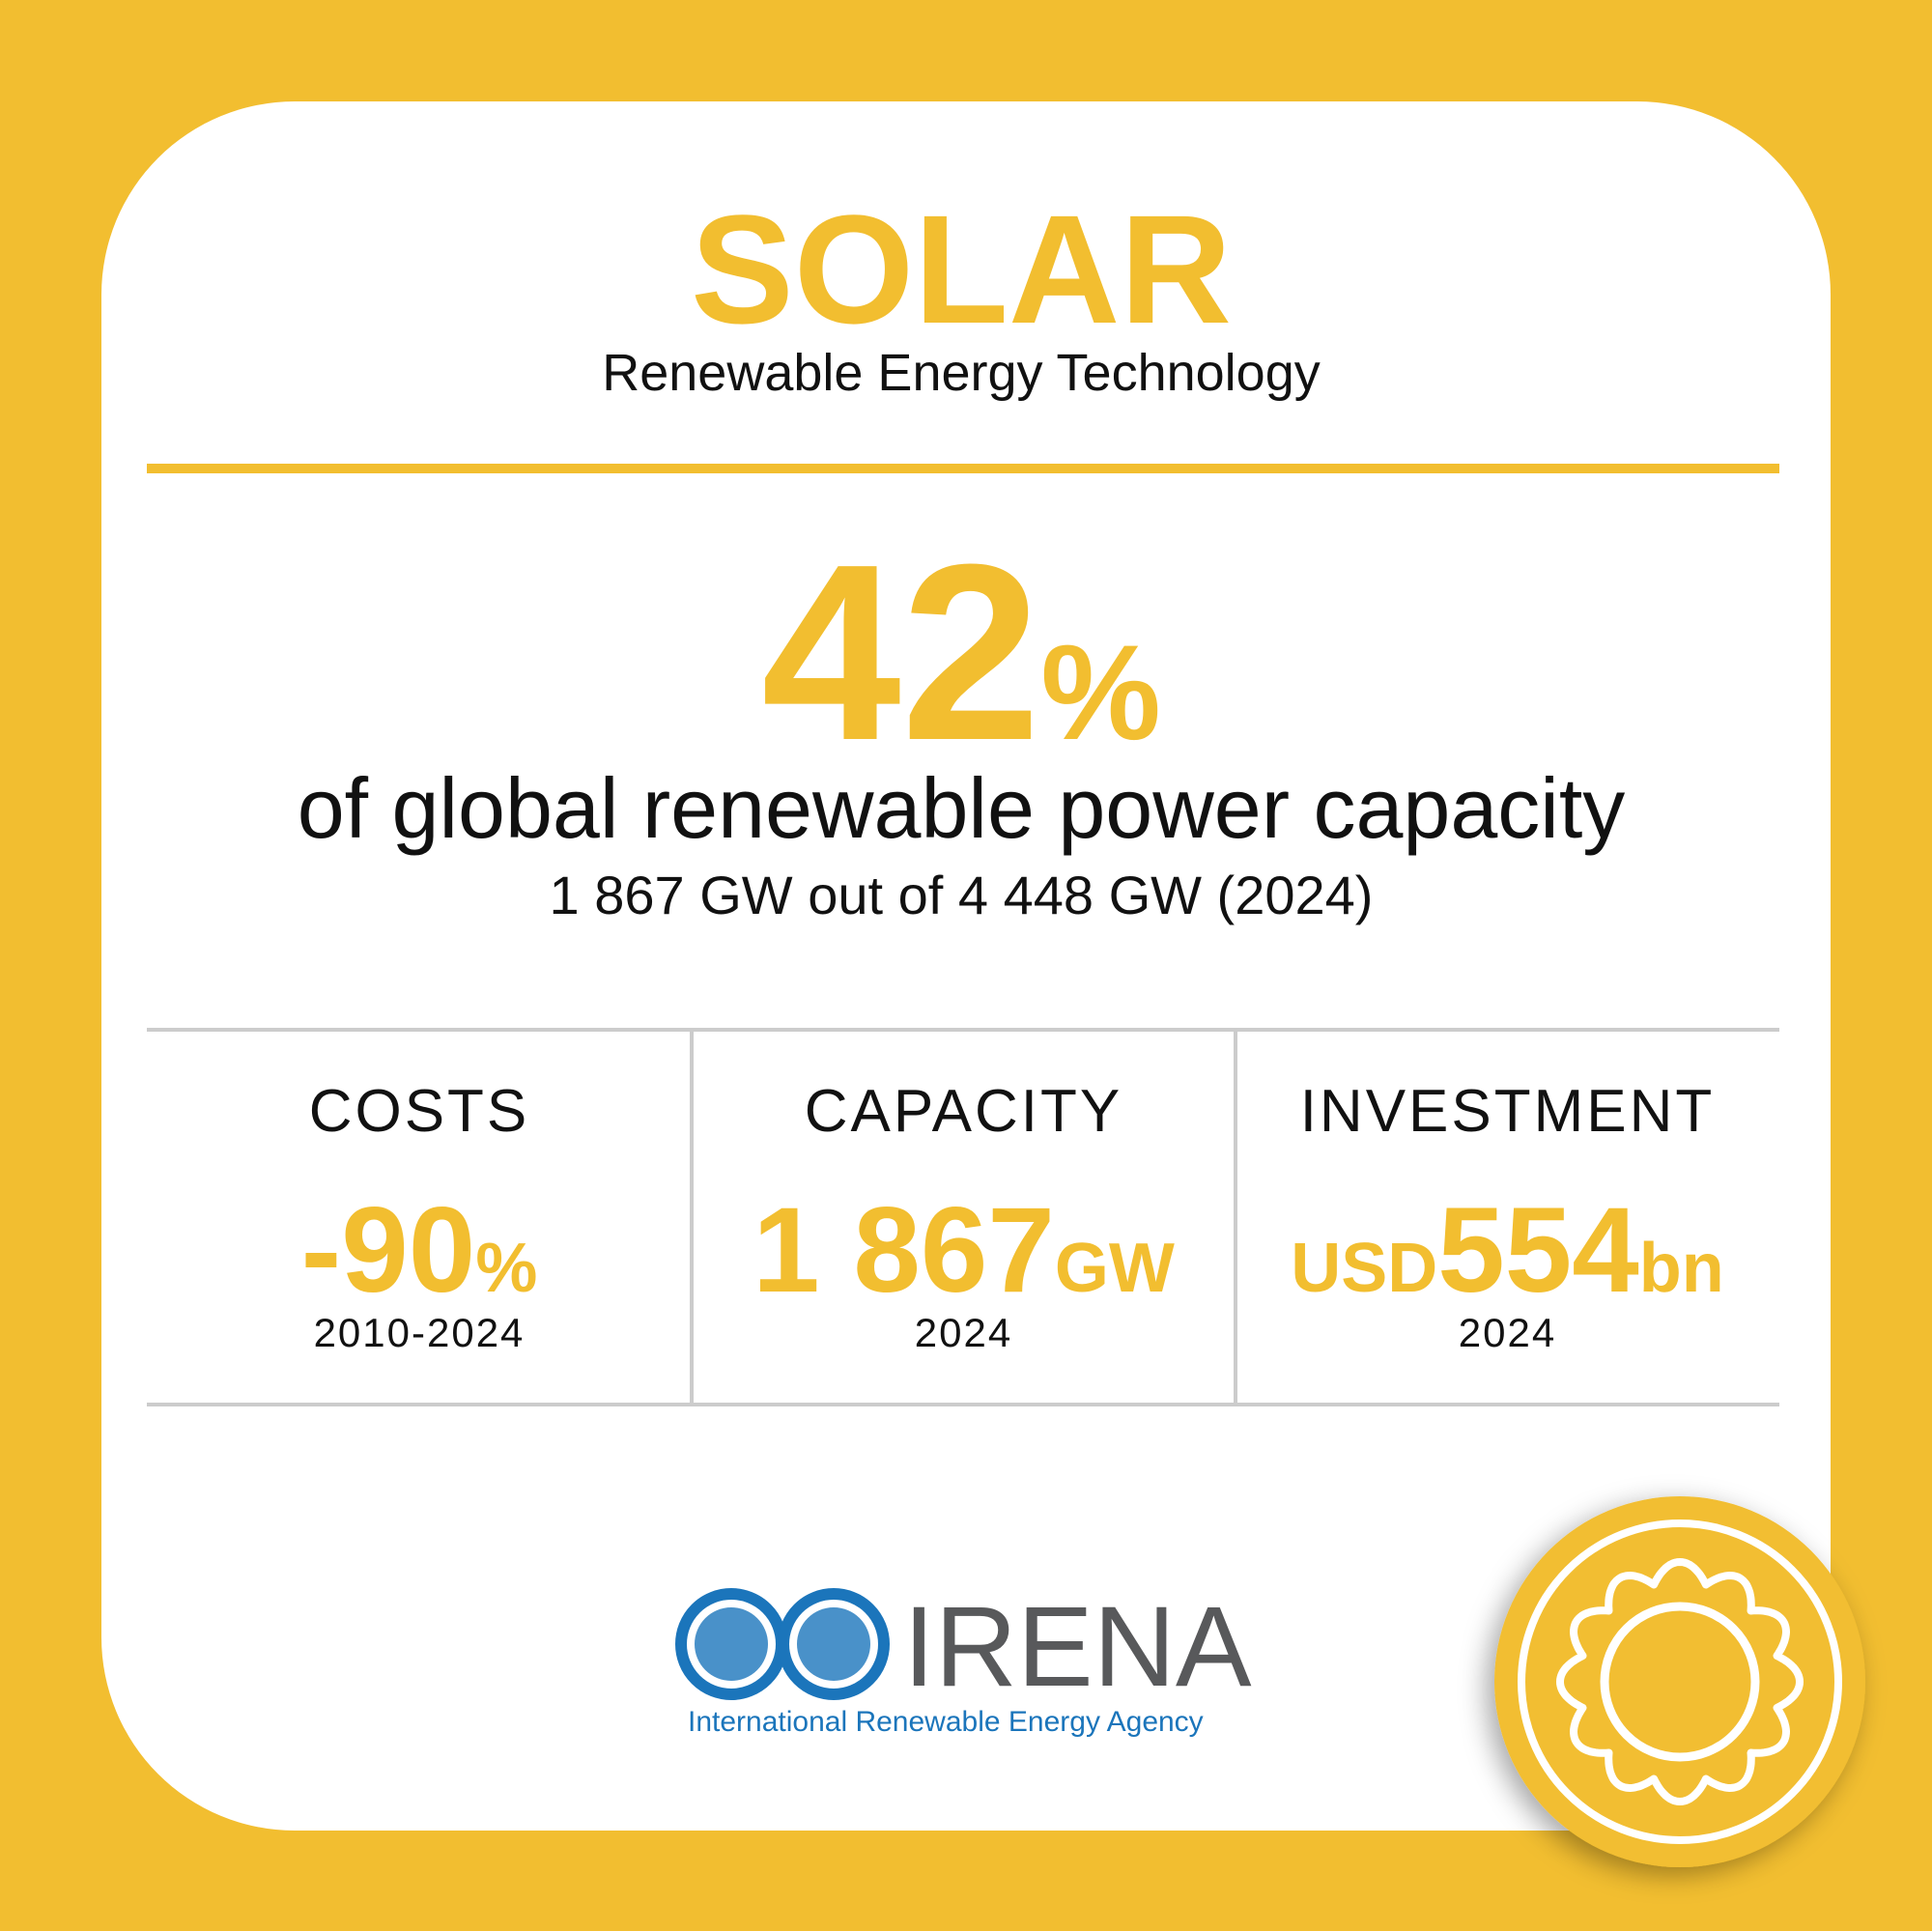 This screenshot has height=1931, width=1932. I want to click on headline-text: of global renewable power capacity, so click(962, 808).